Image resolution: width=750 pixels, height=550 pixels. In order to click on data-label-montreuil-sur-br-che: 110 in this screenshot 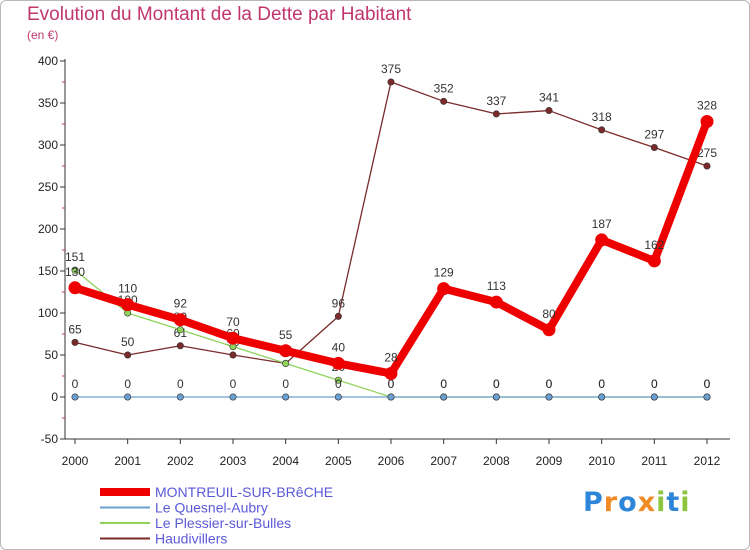, I will do `click(127, 289)`.